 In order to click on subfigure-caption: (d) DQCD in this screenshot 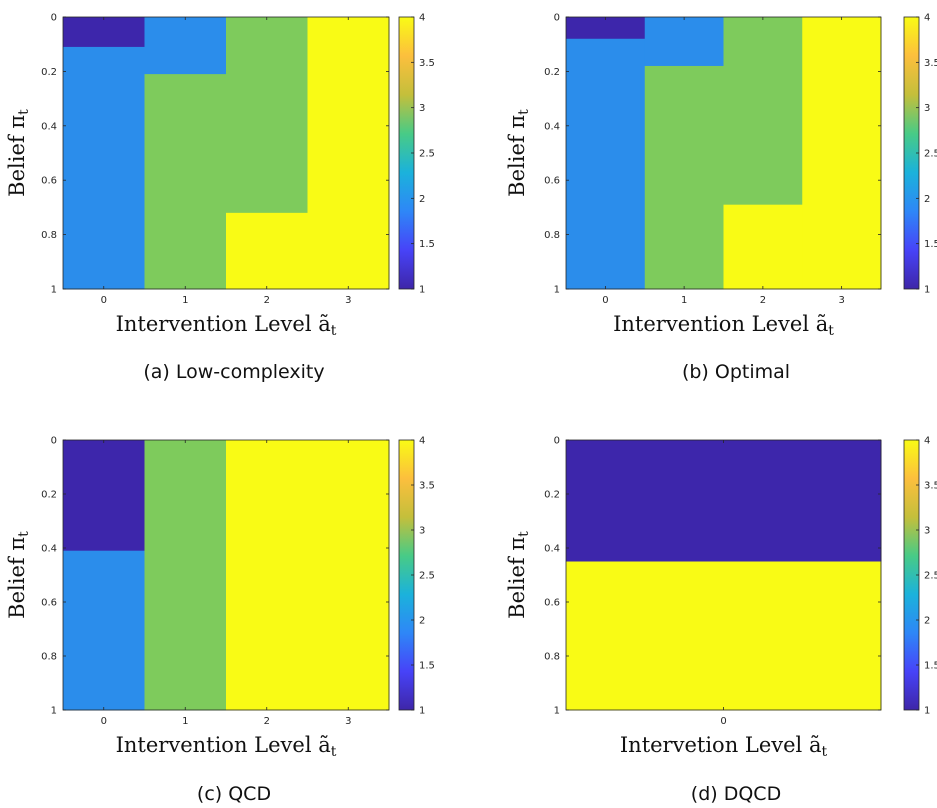, I will do `click(736, 794)`.